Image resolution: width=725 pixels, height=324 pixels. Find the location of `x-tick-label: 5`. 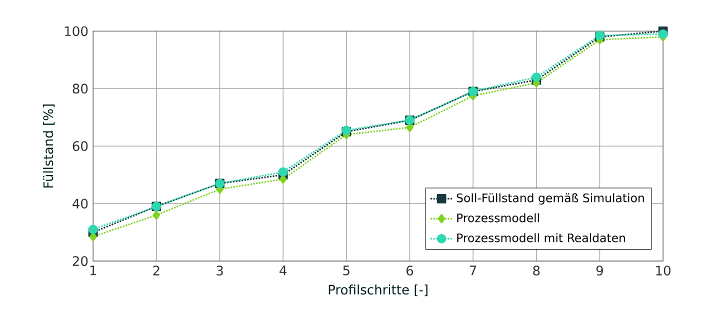

x-tick-label: 5 is located at coordinates (346, 271).